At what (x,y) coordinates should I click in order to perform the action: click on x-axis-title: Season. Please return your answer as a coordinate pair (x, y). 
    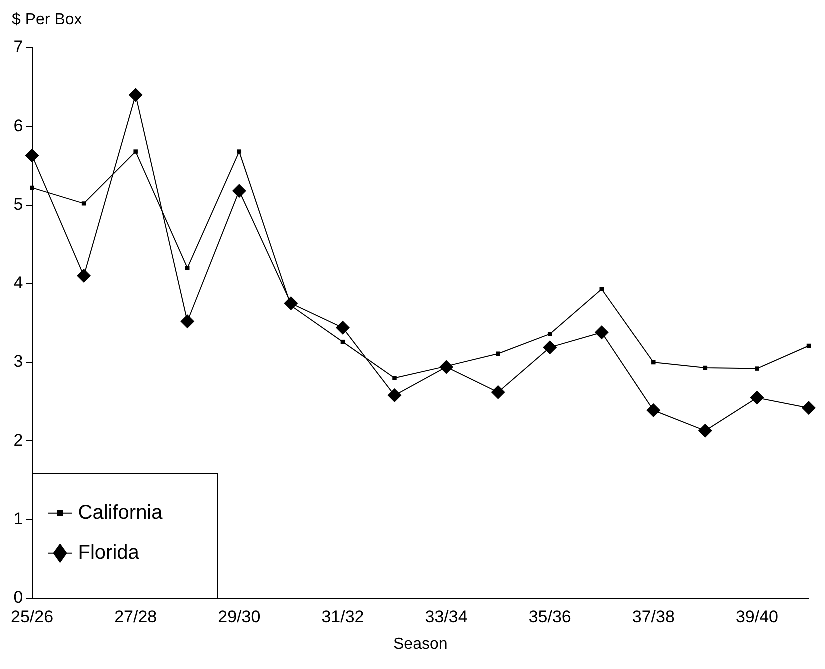
    Looking at the image, I should click on (421, 644).